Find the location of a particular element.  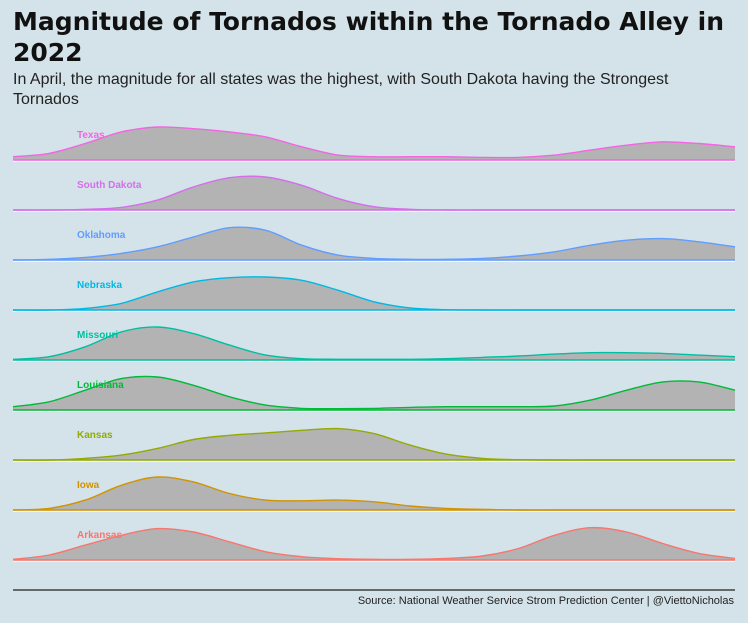

ridge-texas: Texas is located at coordinates (374, 144).